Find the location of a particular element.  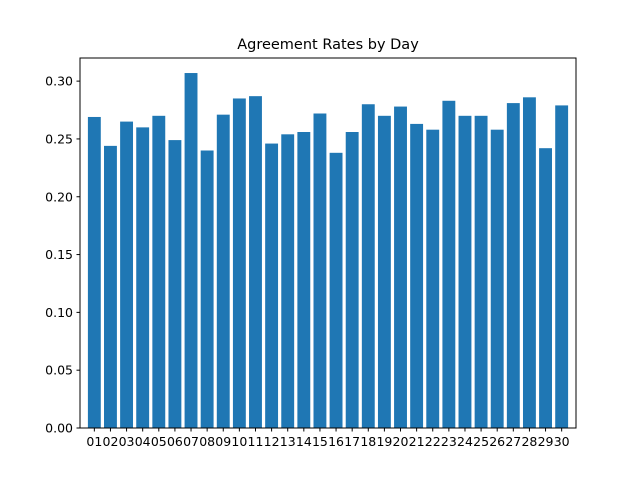

x-tick-label: 15 is located at coordinates (320, 441).